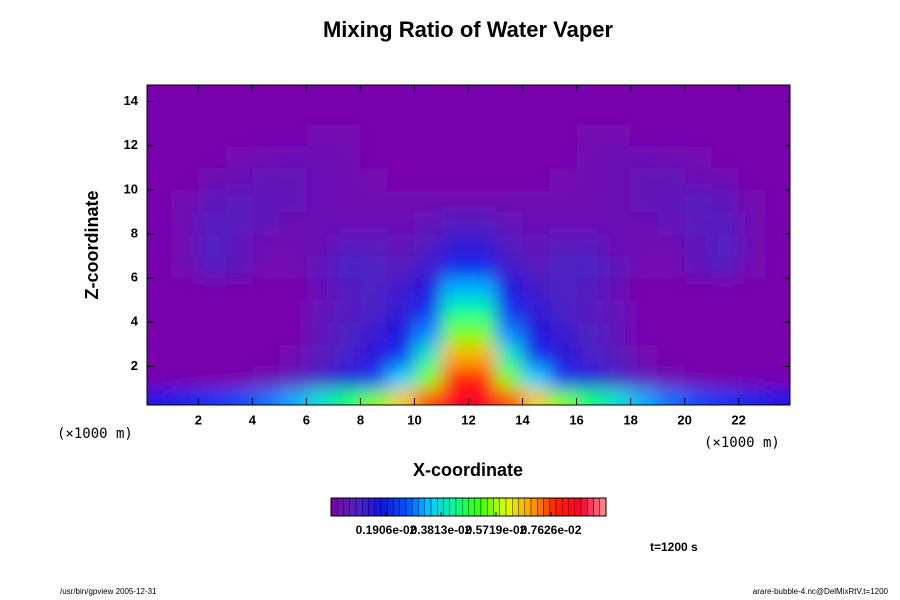  Describe the element at coordinates (134, 277) in the screenshot. I see `y-tick-label: 6` at that location.